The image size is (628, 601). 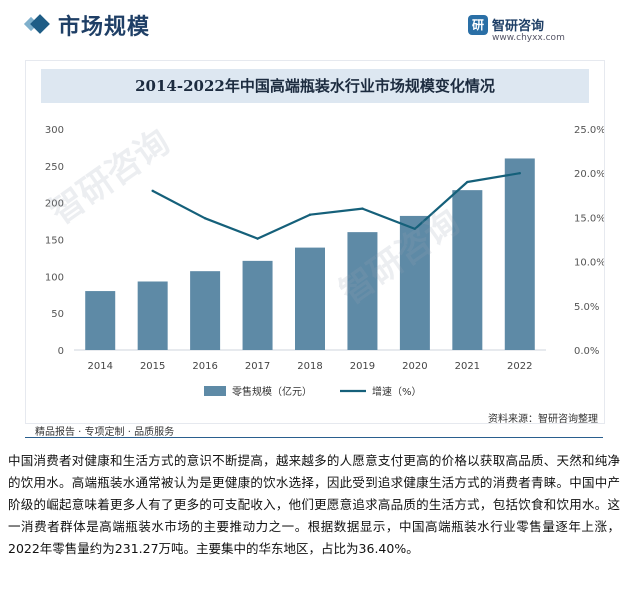 I want to click on bar-2020, so click(x=414, y=282).